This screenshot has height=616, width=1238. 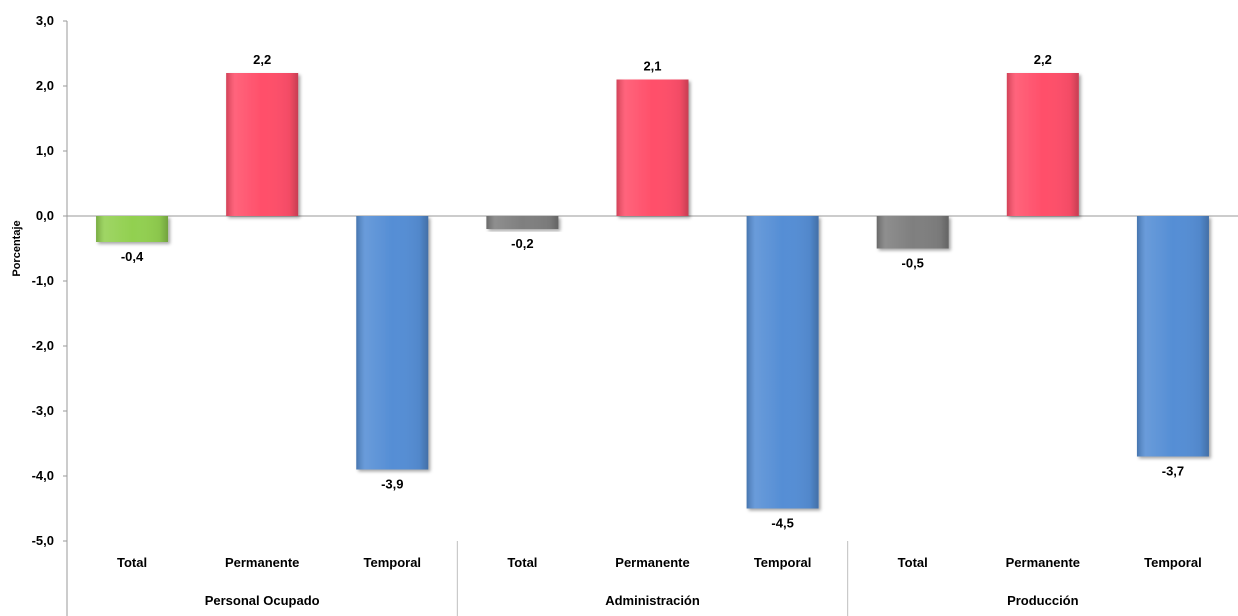 I want to click on y-tick-label: -5,0, so click(x=43, y=540).